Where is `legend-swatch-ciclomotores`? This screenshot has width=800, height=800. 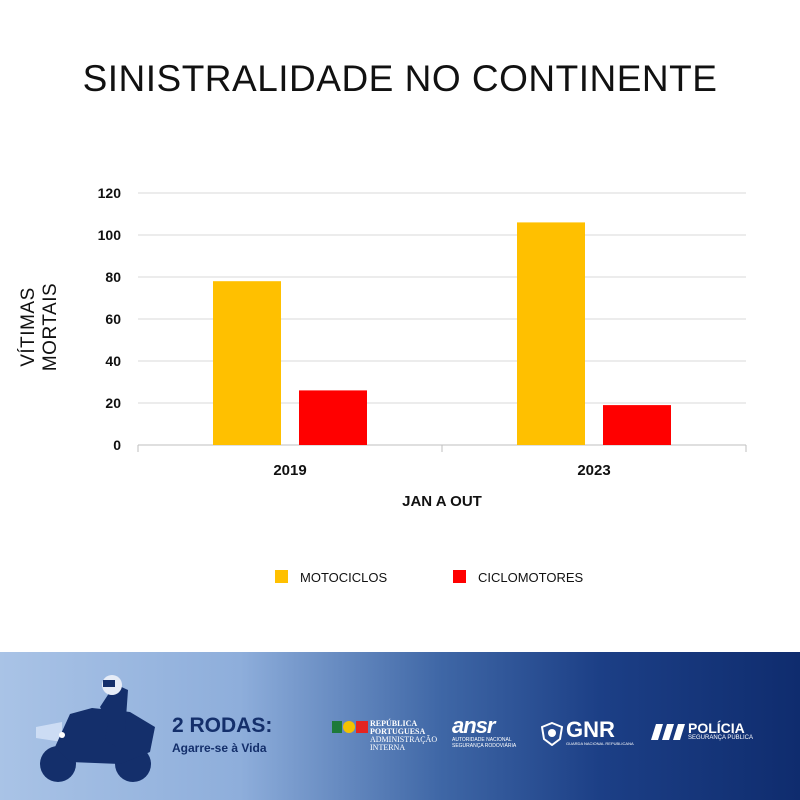
legend-swatch-ciclomotores is located at coordinates (459, 576).